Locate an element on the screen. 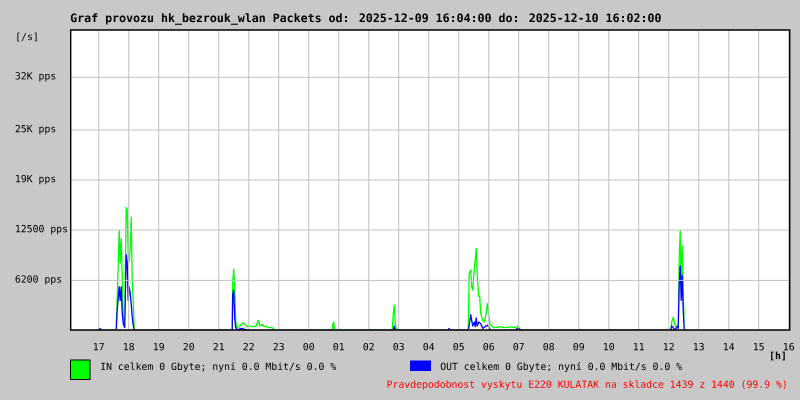  x-tick-label: 22 is located at coordinates (249, 346).